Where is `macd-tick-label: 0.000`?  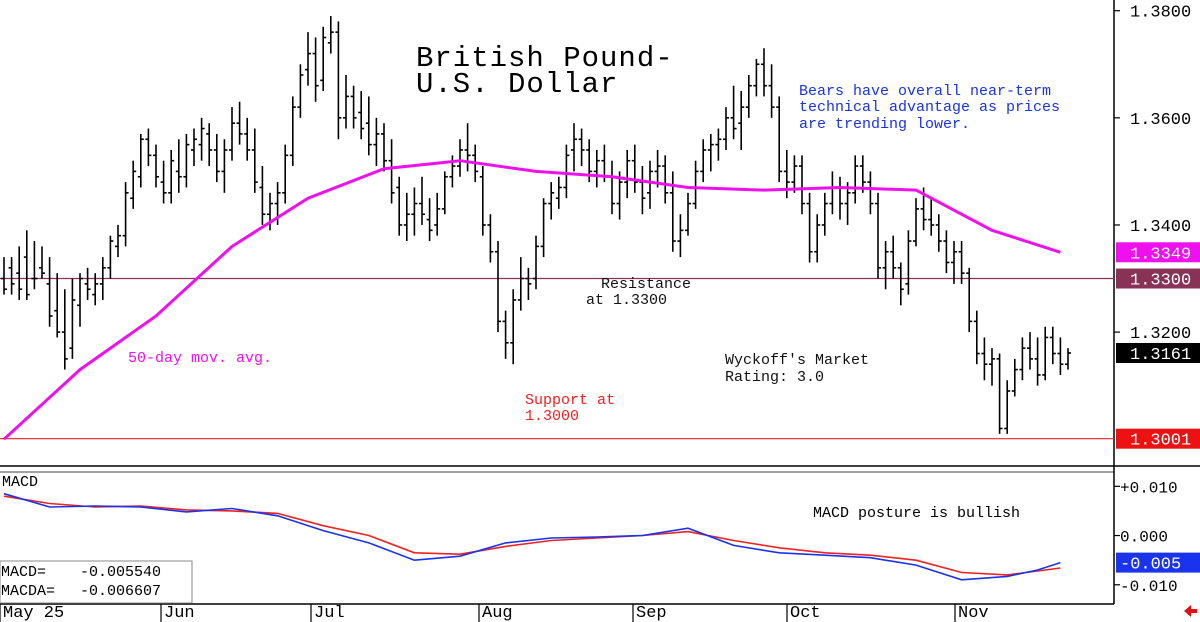 macd-tick-label: 0.000 is located at coordinates (1144, 538).